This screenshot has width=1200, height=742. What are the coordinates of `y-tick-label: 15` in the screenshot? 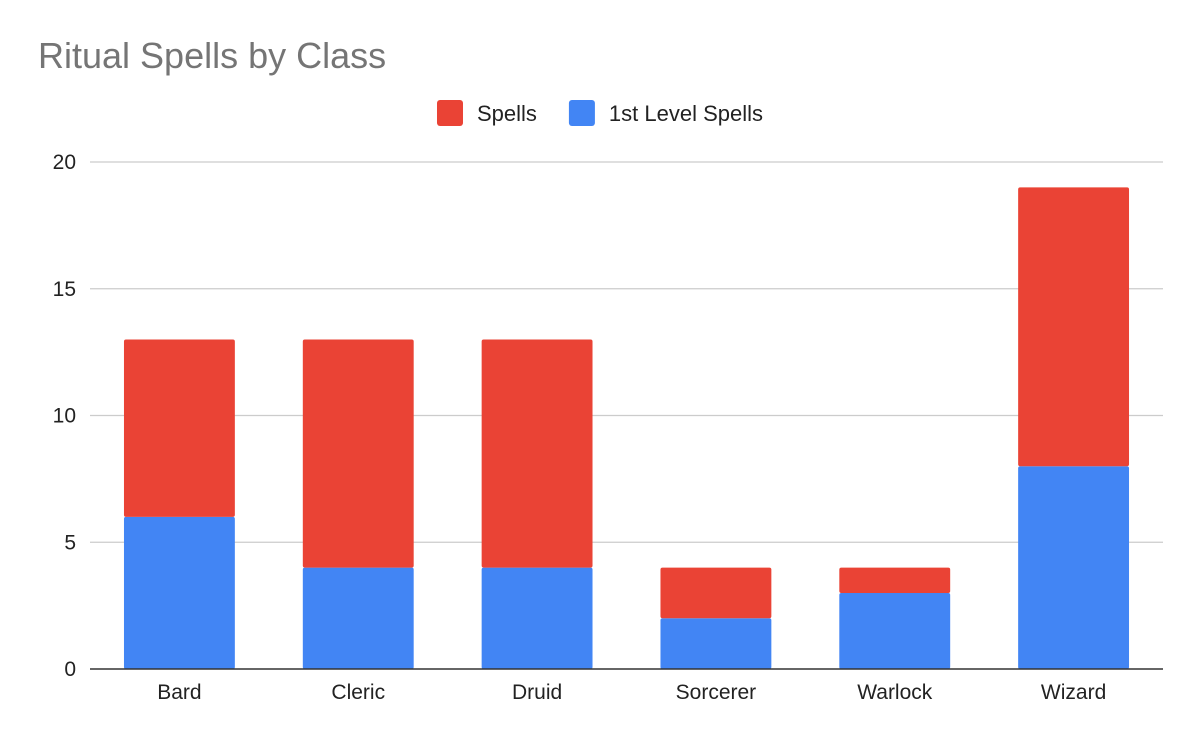 It's located at (64, 289).